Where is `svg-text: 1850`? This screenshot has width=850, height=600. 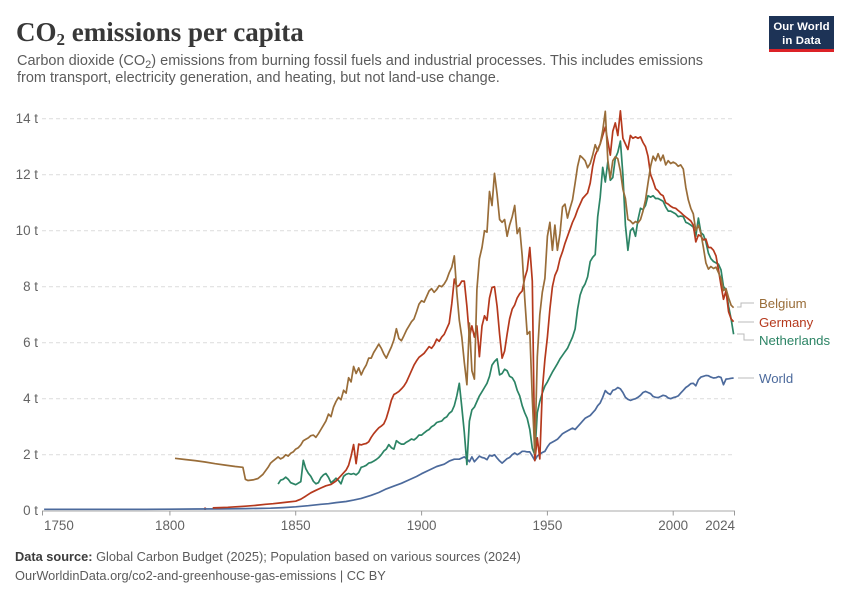
svg-text: 1850 is located at coordinates (296, 525).